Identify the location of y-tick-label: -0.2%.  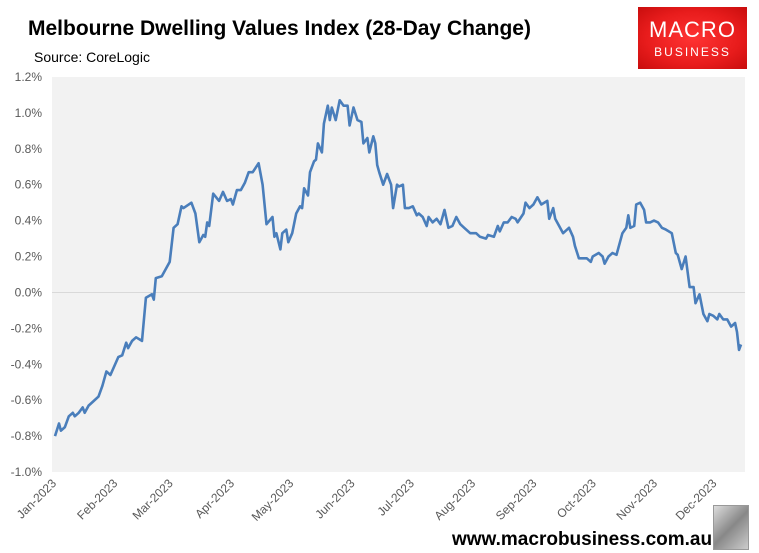
(27, 328).